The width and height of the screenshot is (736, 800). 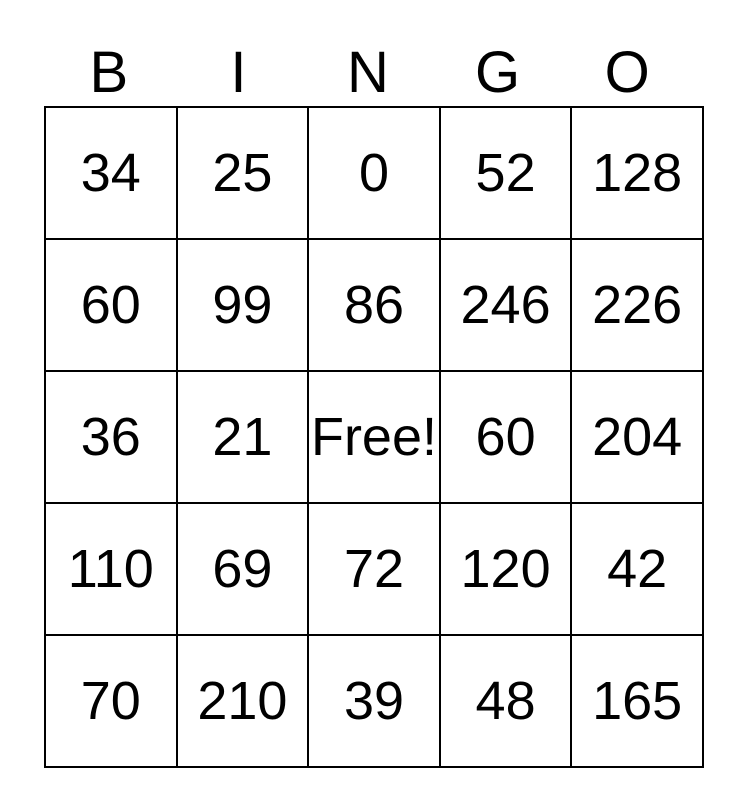 I want to click on bingo-cell: 52, so click(x=505, y=173).